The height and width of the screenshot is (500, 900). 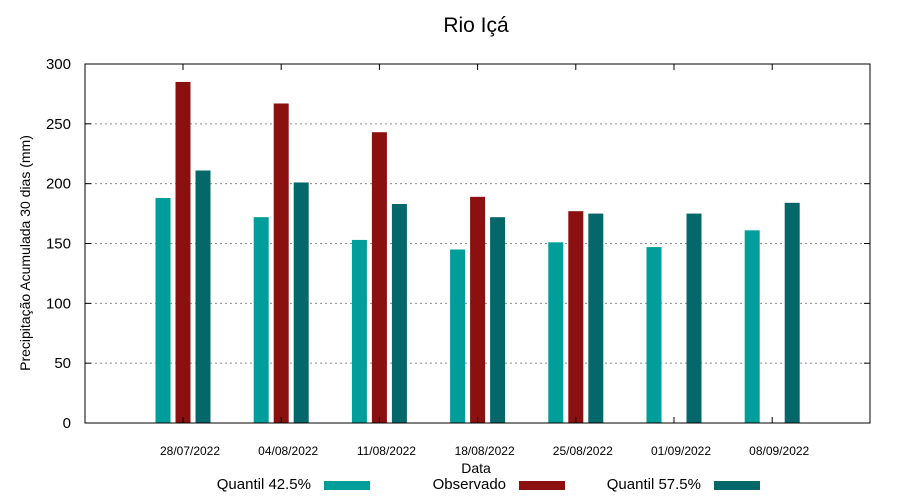 What do you see at coordinates (62, 363) in the screenshot?
I see `y-tick-label: 50` at bounding box center [62, 363].